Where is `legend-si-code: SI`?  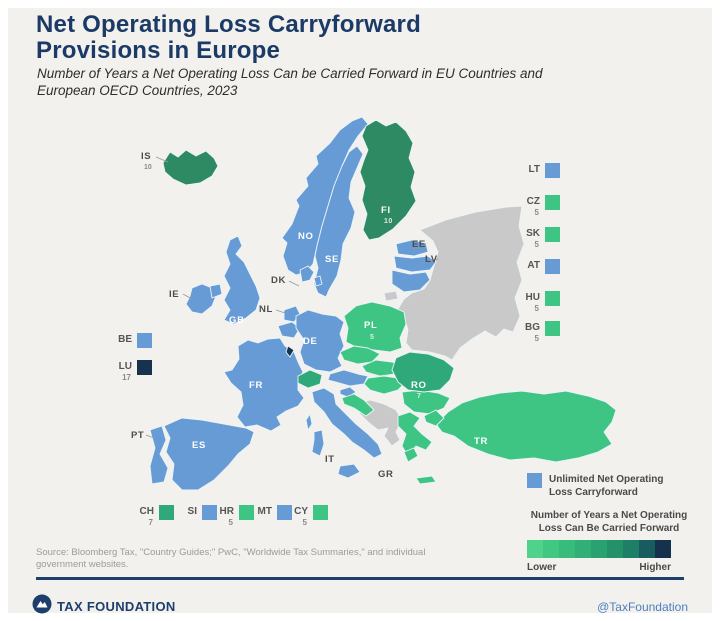
legend-si-code: SI is located at coordinates (192, 511).